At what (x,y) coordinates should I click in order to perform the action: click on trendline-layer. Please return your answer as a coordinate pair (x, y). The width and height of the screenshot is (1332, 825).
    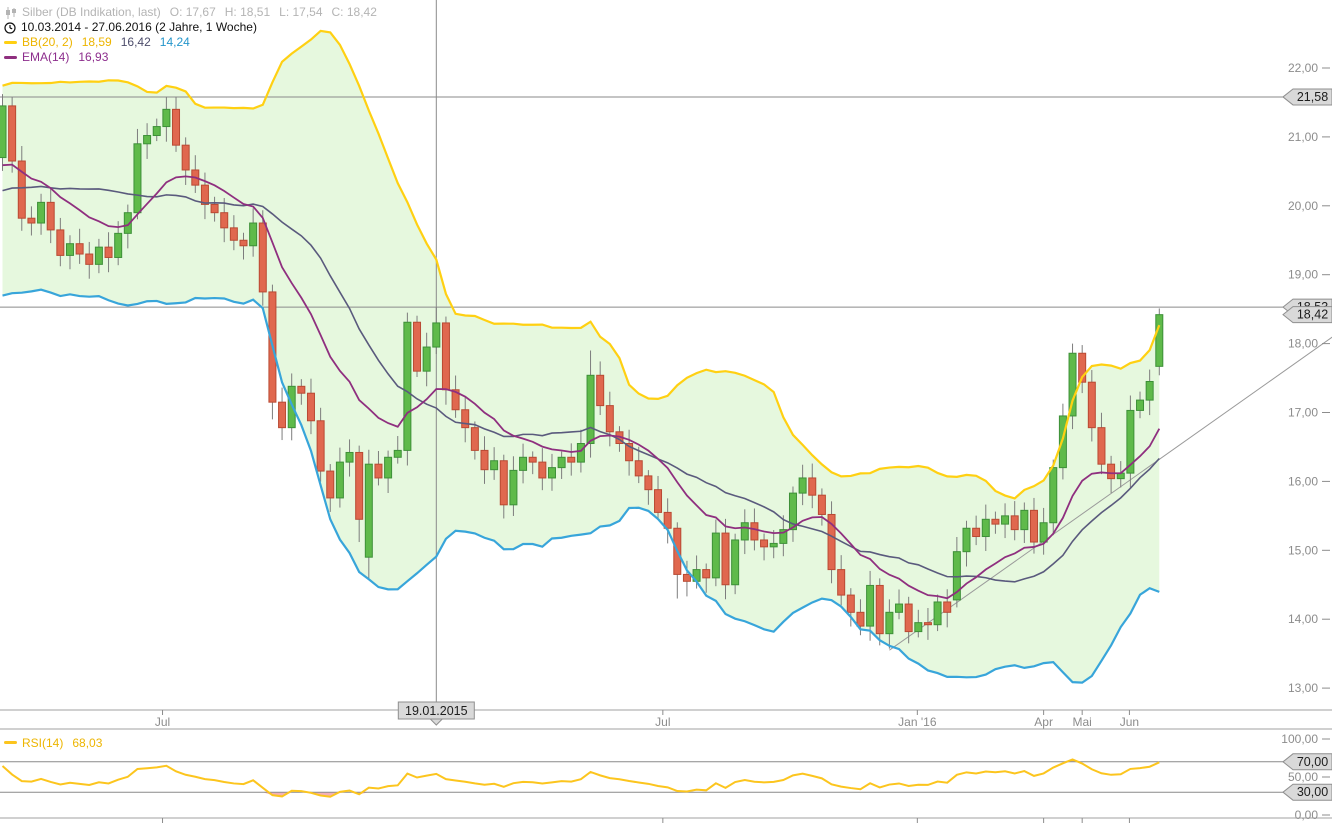
    Looking at the image, I should click on (1110, 493).